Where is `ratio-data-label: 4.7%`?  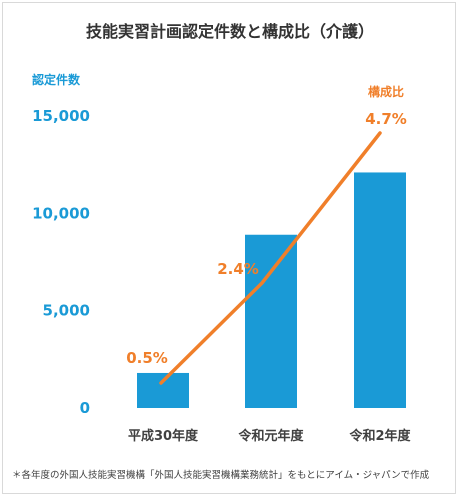
ratio-data-label: 4.7% is located at coordinates (386, 119).